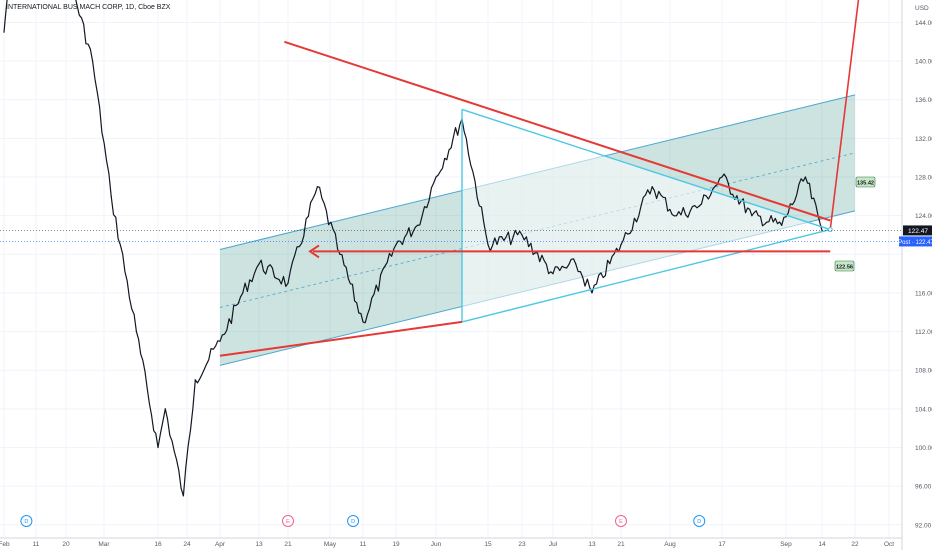  I want to click on price-tick-label: 108.00, so click(923, 371).